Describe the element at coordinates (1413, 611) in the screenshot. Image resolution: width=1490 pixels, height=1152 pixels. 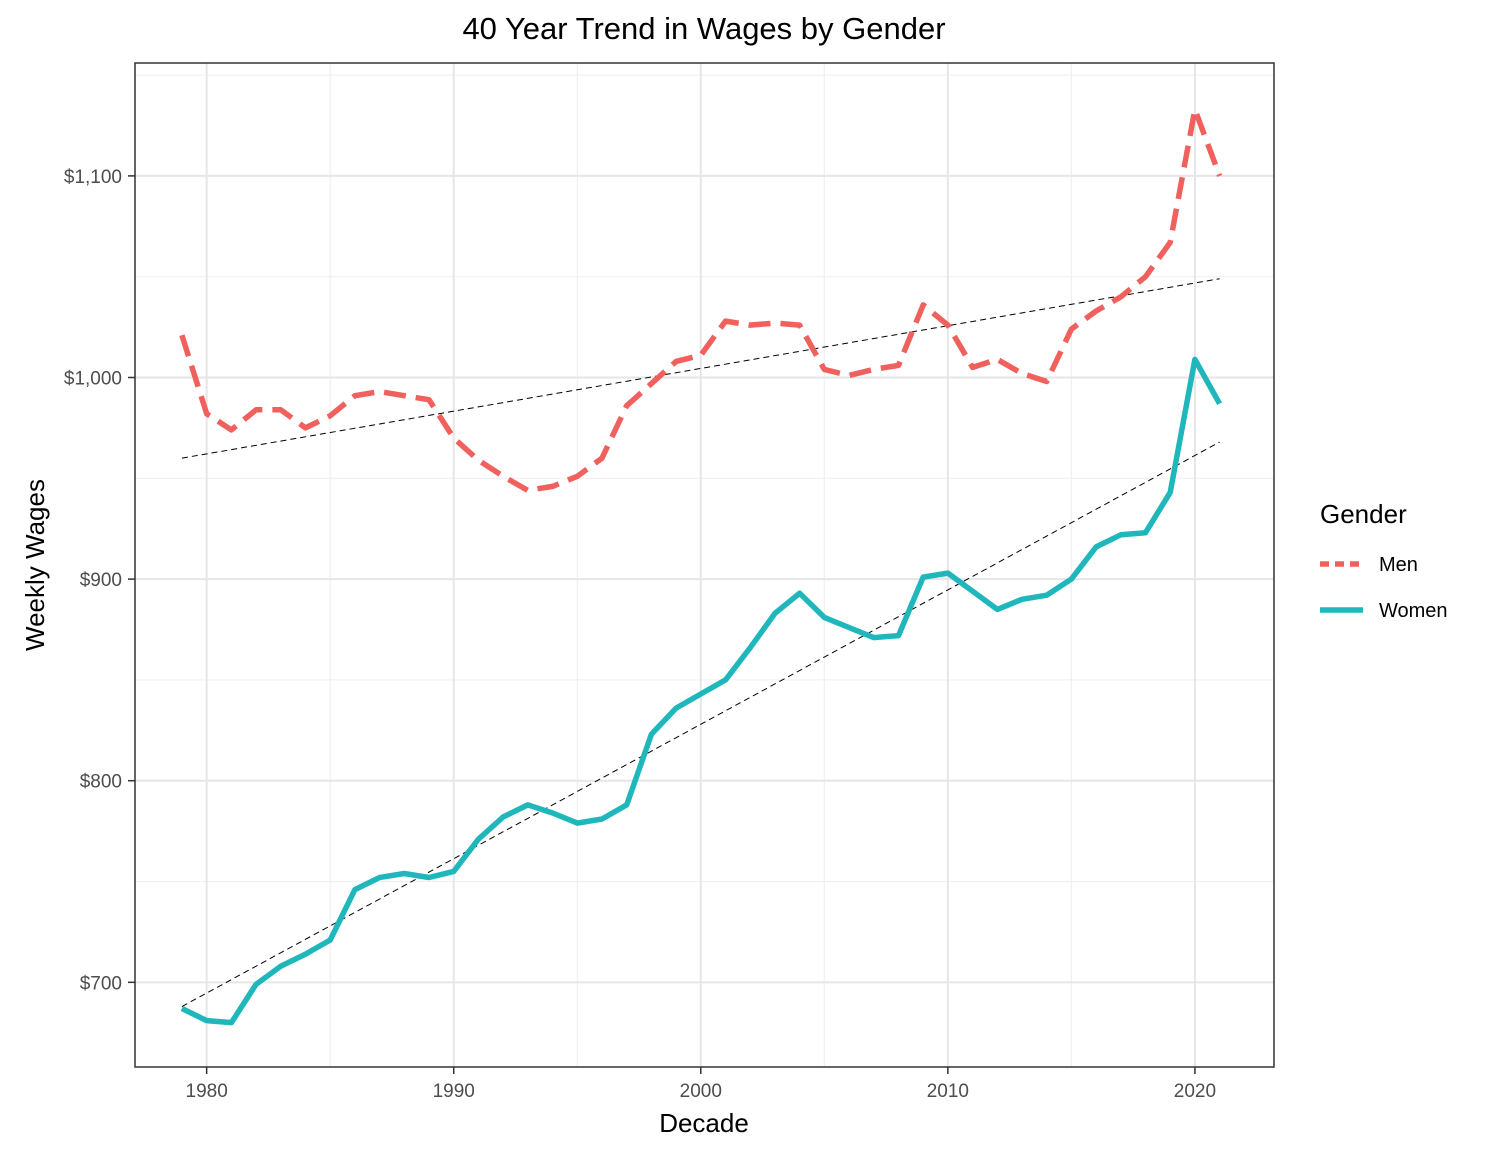
I see `legend-label-women: Women` at that location.